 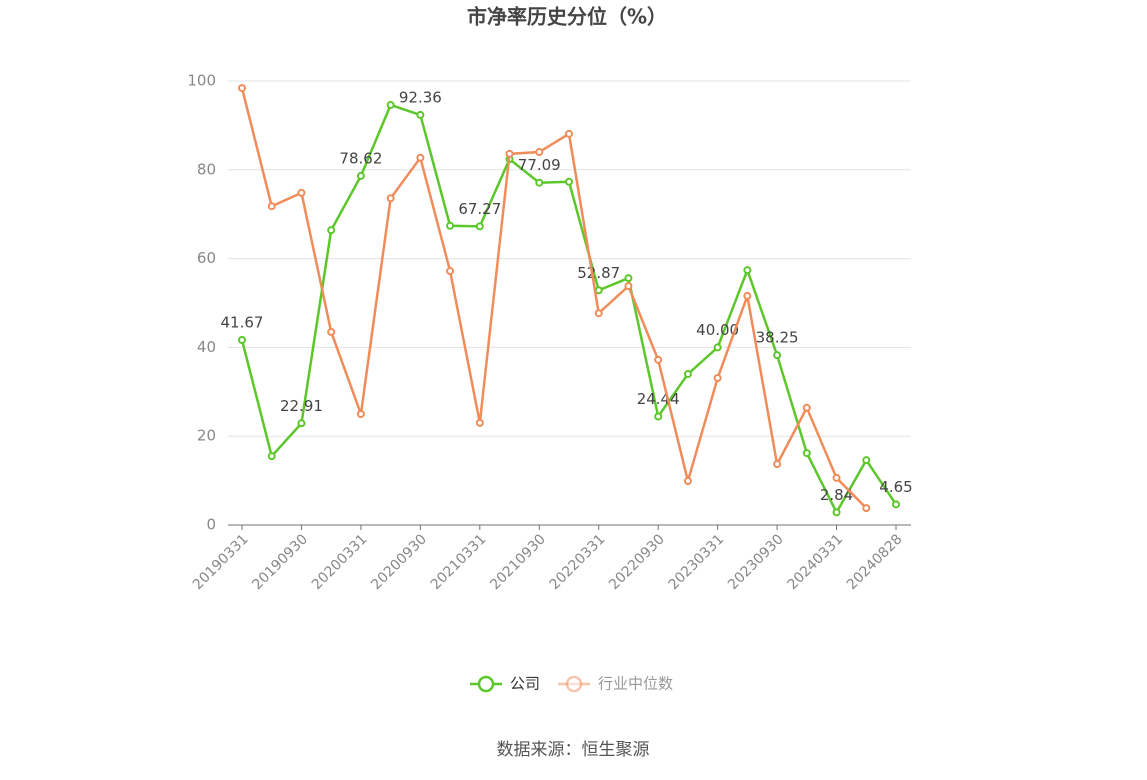 What do you see at coordinates (573, 750) in the screenshot?
I see `source-note: 数据来源：恒生聚源` at bounding box center [573, 750].